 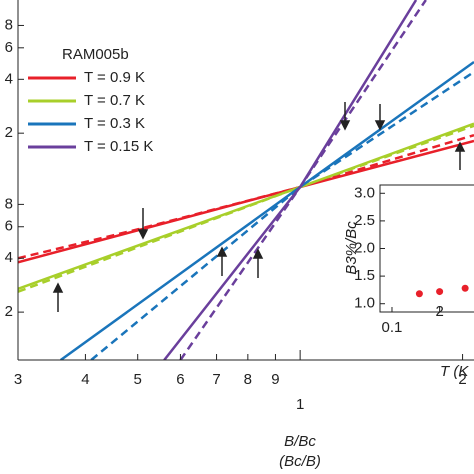 I want to click on inset-y-tick-label: 3.0, so click(x=364, y=192).